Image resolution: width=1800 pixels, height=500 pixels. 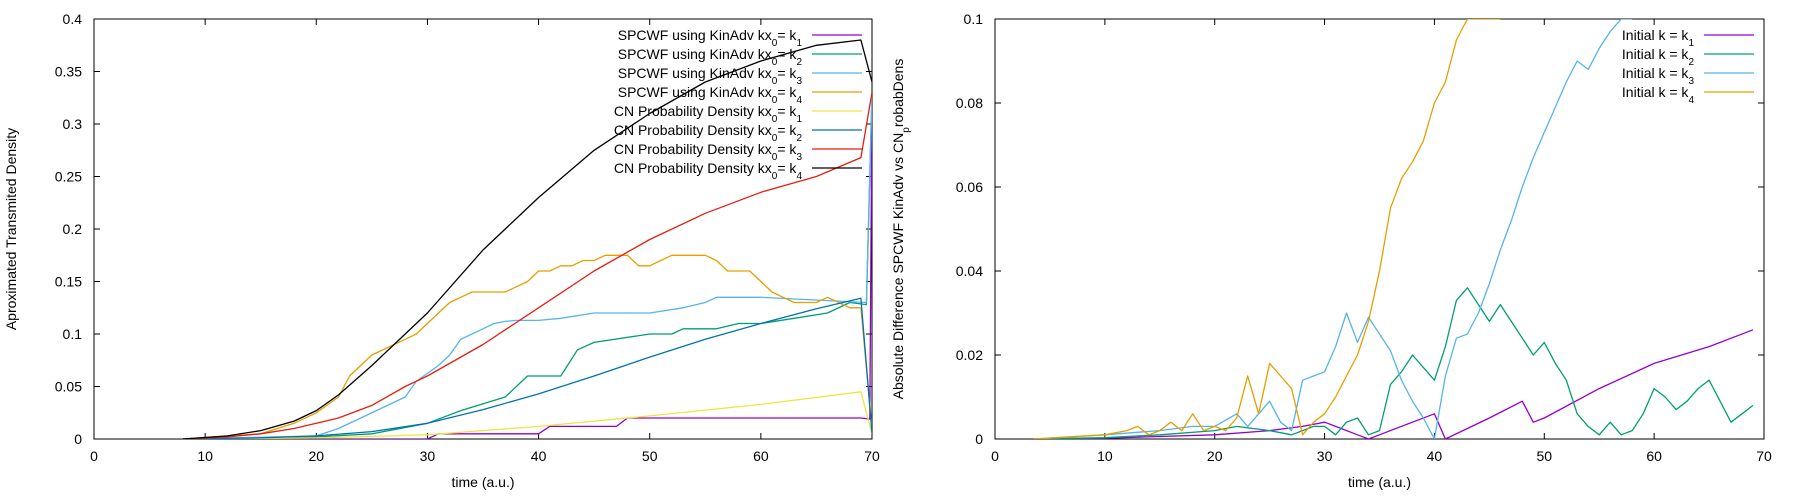 What do you see at coordinates (969, 271) in the screenshot?
I see `y-tick-label: 0.04` at bounding box center [969, 271].